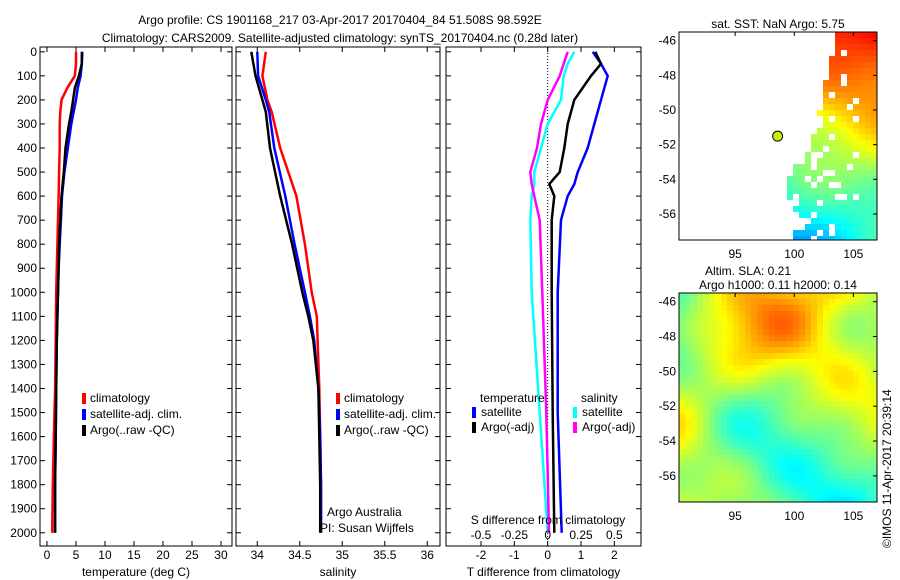  I want to click on series-line-t-argo-adj-, so click(575, 292).